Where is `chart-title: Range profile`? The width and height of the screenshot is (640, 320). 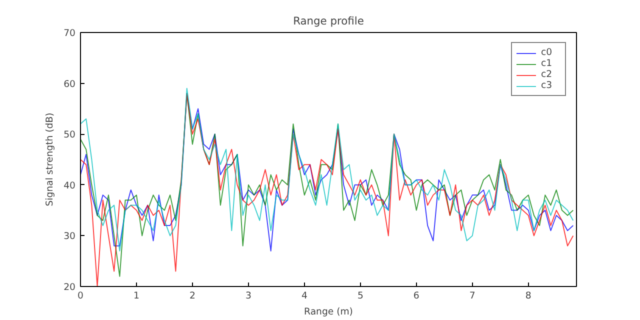
chart-title: Range profile is located at coordinates (328, 21).